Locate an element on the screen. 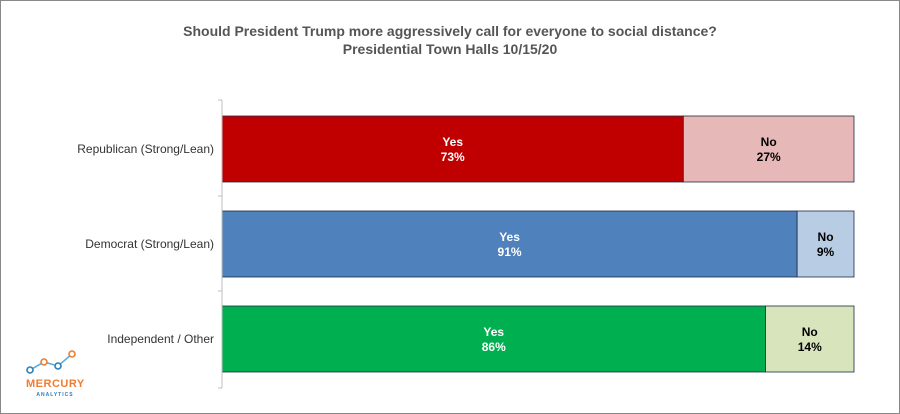 The width and height of the screenshot is (900, 414). category-label: Democrat (Strong/Lean) is located at coordinates (149, 244).